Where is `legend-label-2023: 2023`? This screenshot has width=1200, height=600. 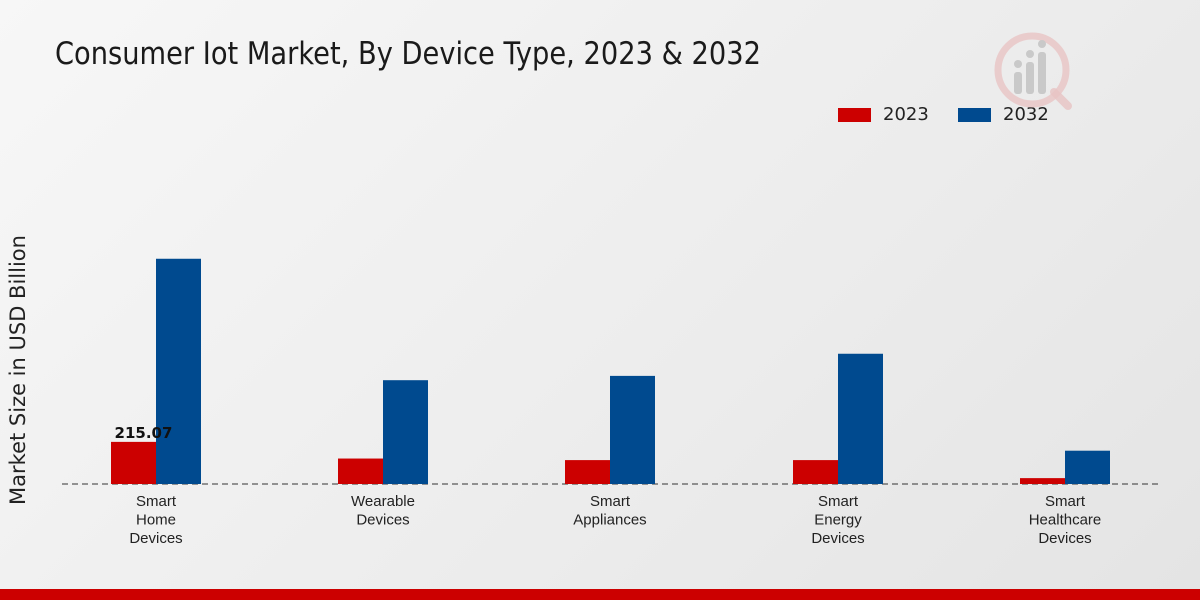 legend-label-2023: 2023 is located at coordinates (906, 114).